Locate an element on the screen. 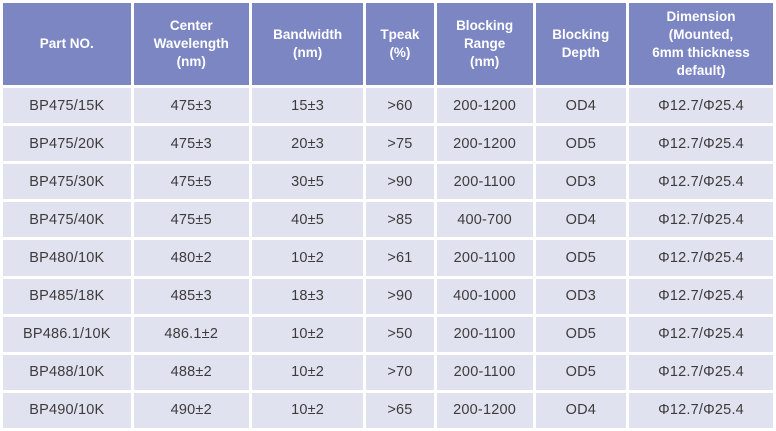  cell-bandwidth: 40±5 is located at coordinates (307, 220).